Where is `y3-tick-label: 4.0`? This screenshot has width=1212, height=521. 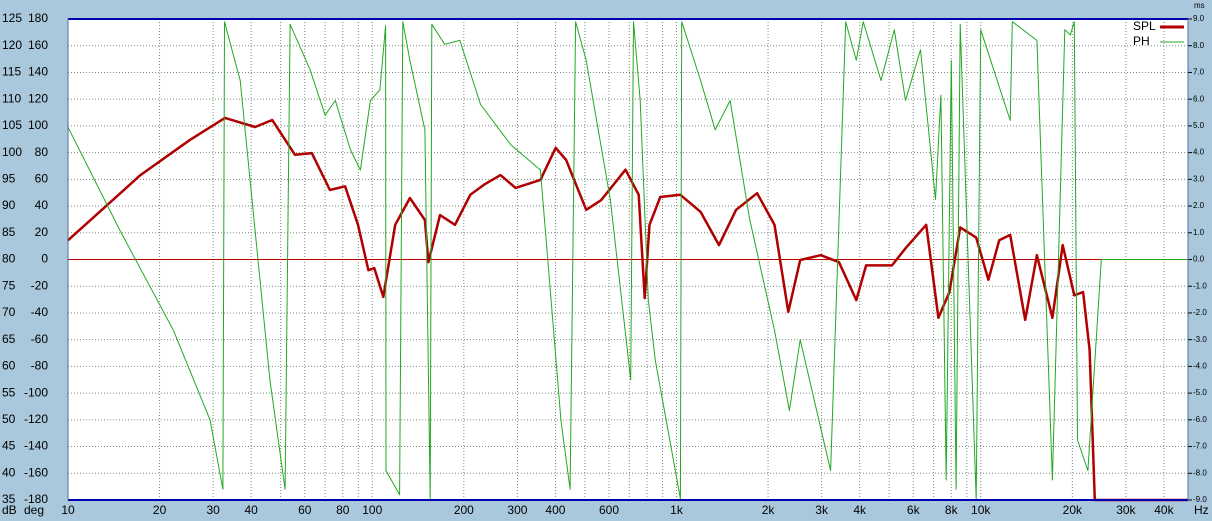 y3-tick-label: 4.0 is located at coordinates (1199, 152).